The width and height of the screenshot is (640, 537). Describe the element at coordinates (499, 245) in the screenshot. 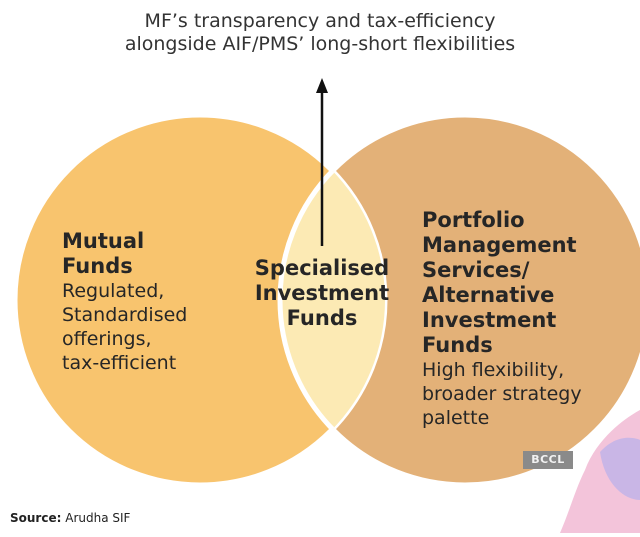

I see `right-title-line: Management` at that location.